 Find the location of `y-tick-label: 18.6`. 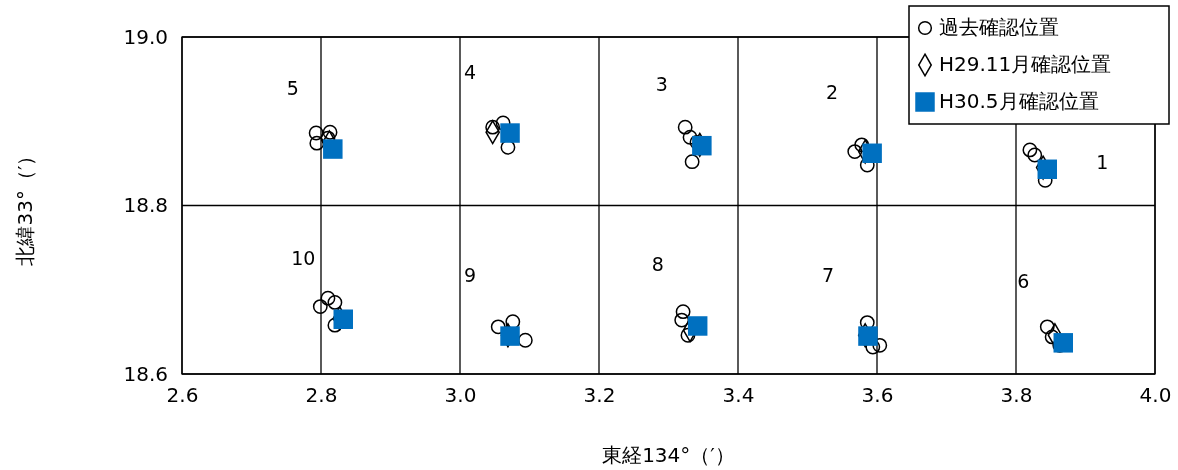

y-tick-label: 18.6 is located at coordinates (145, 373).